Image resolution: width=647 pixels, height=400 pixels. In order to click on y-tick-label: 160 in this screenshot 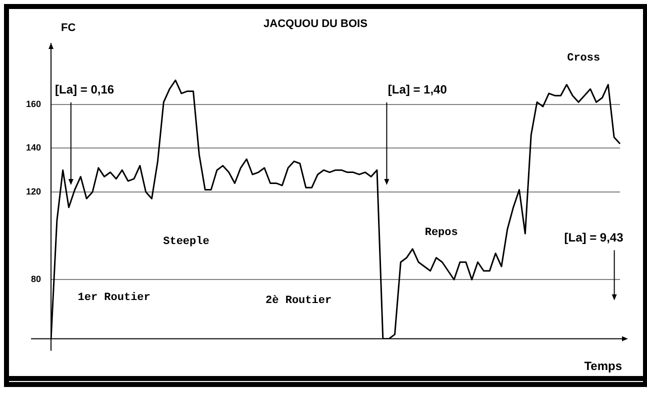, I will do `click(34, 103)`.